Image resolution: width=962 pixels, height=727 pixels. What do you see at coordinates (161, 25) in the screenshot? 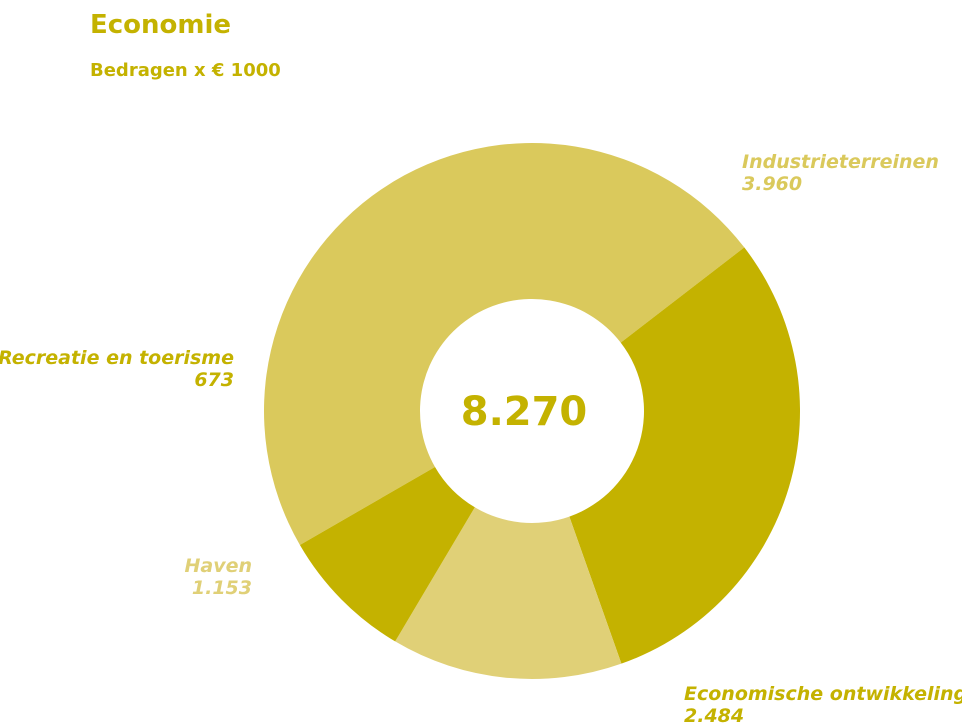
I see `chart-title: Economie` at bounding box center [161, 25].